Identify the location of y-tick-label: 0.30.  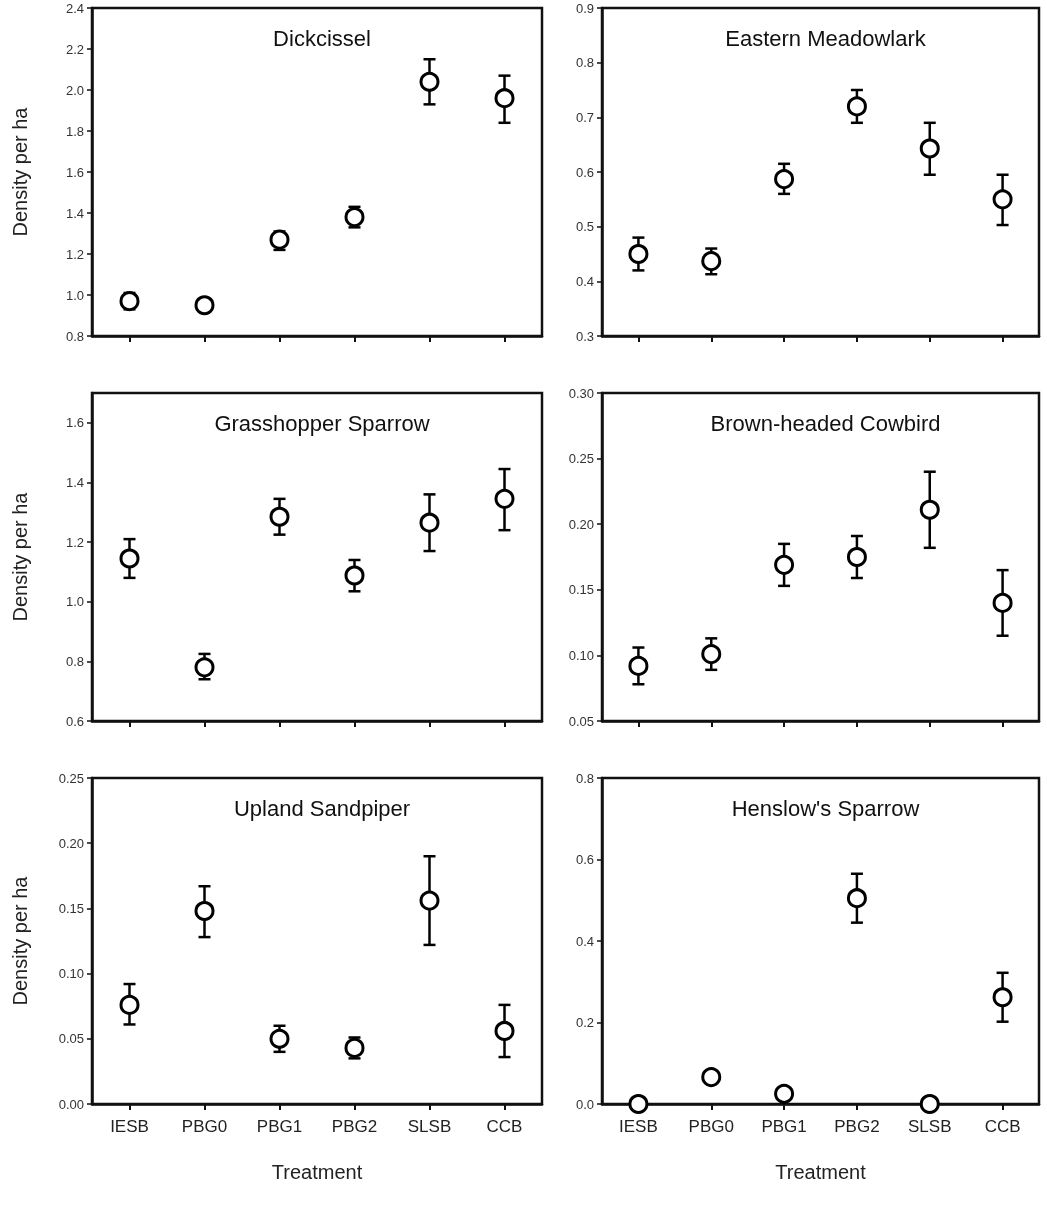
(581, 393).